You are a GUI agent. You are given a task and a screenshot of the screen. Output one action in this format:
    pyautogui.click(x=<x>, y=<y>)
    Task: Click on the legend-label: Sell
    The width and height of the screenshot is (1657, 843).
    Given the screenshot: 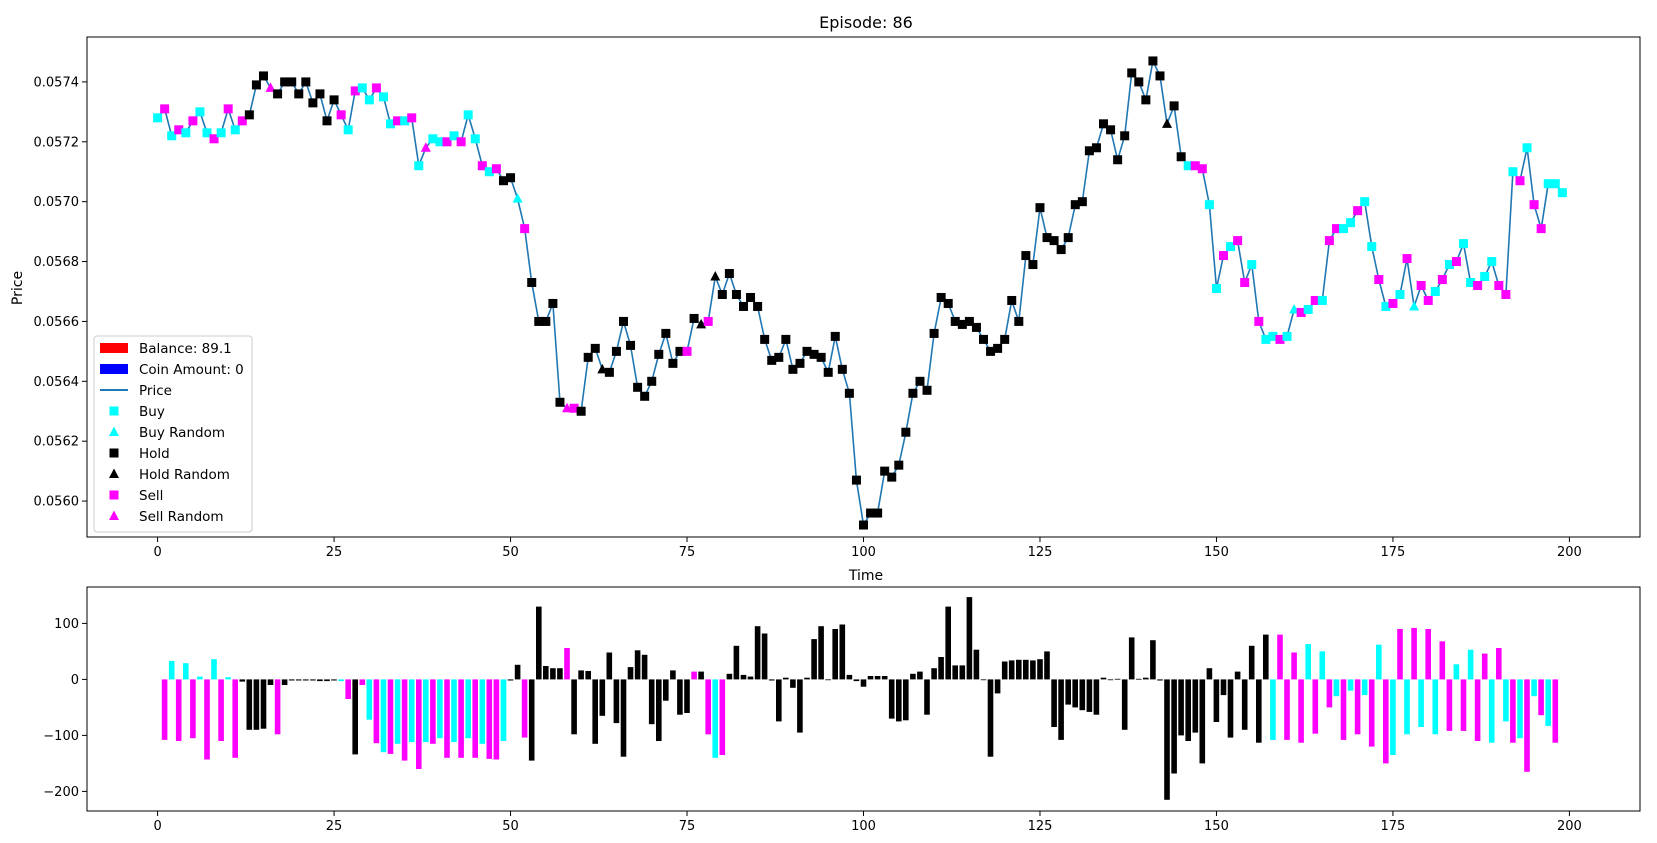 What is the action you would take?
    pyautogui.click(x=151, y=496)
    